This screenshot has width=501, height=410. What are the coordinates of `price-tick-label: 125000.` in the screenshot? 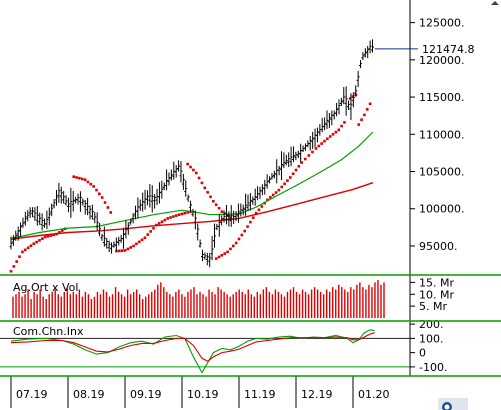 It's located at (442, 23).